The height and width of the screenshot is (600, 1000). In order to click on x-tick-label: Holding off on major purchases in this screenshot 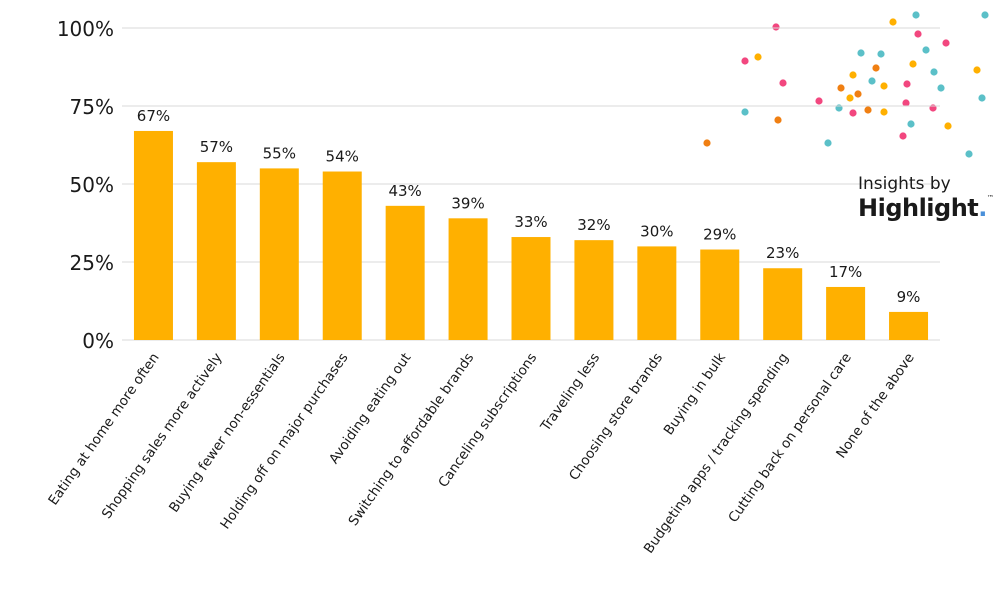, I will do `click(284, 441)`.